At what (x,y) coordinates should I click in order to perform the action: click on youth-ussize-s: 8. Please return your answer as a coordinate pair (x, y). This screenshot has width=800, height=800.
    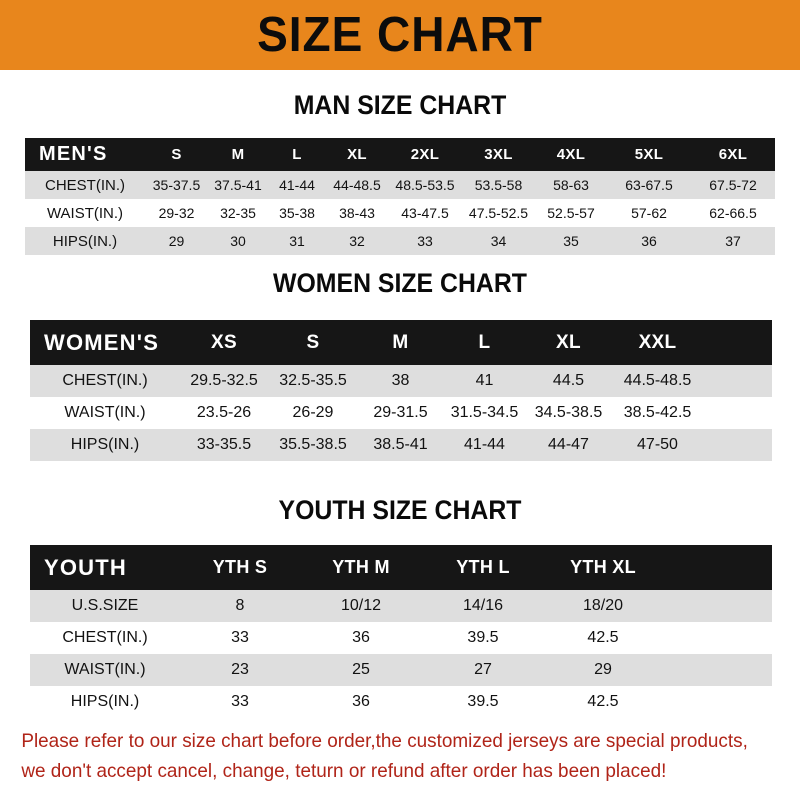
    Looking at the image, I should click on (240, 605).